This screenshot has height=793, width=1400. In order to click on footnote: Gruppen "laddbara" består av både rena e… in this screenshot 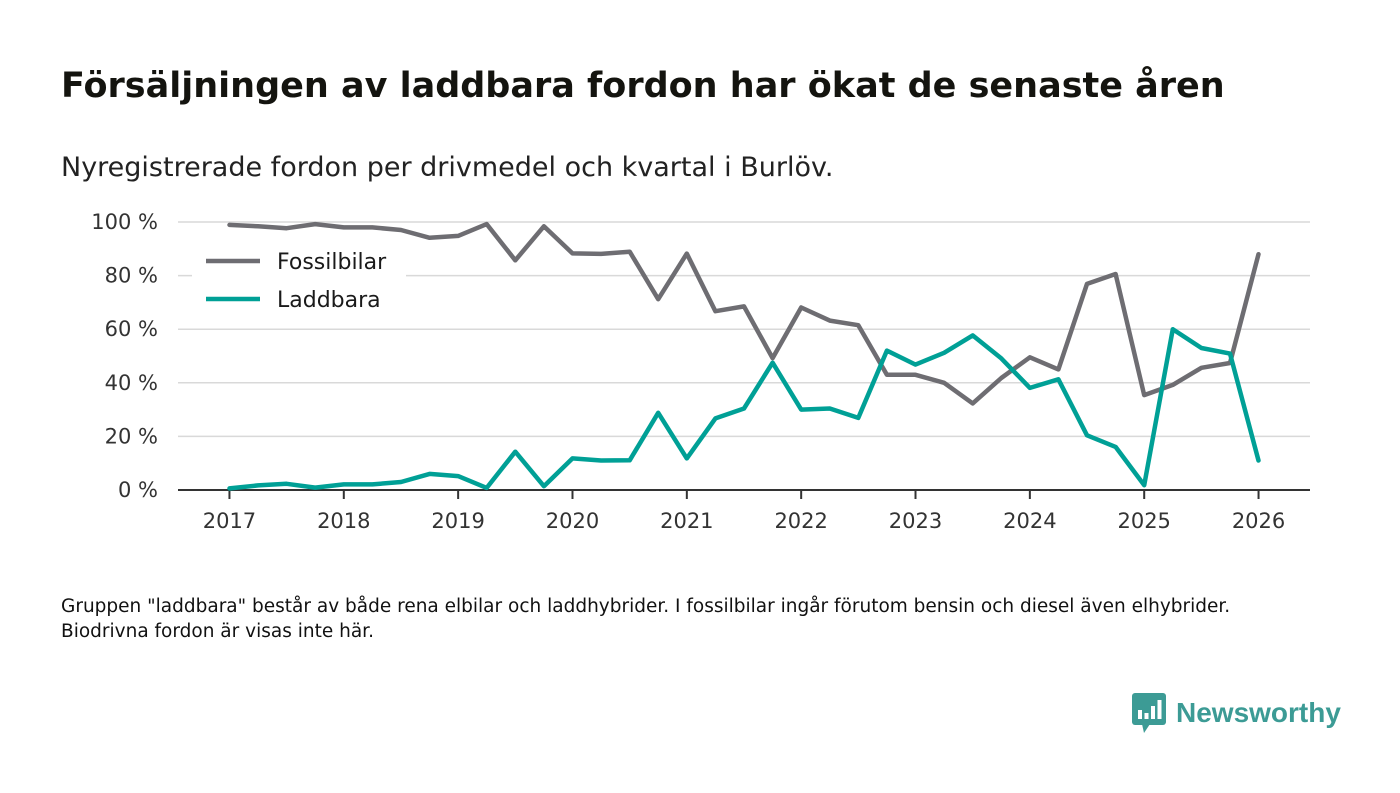, I will do `click(646, 619)`.